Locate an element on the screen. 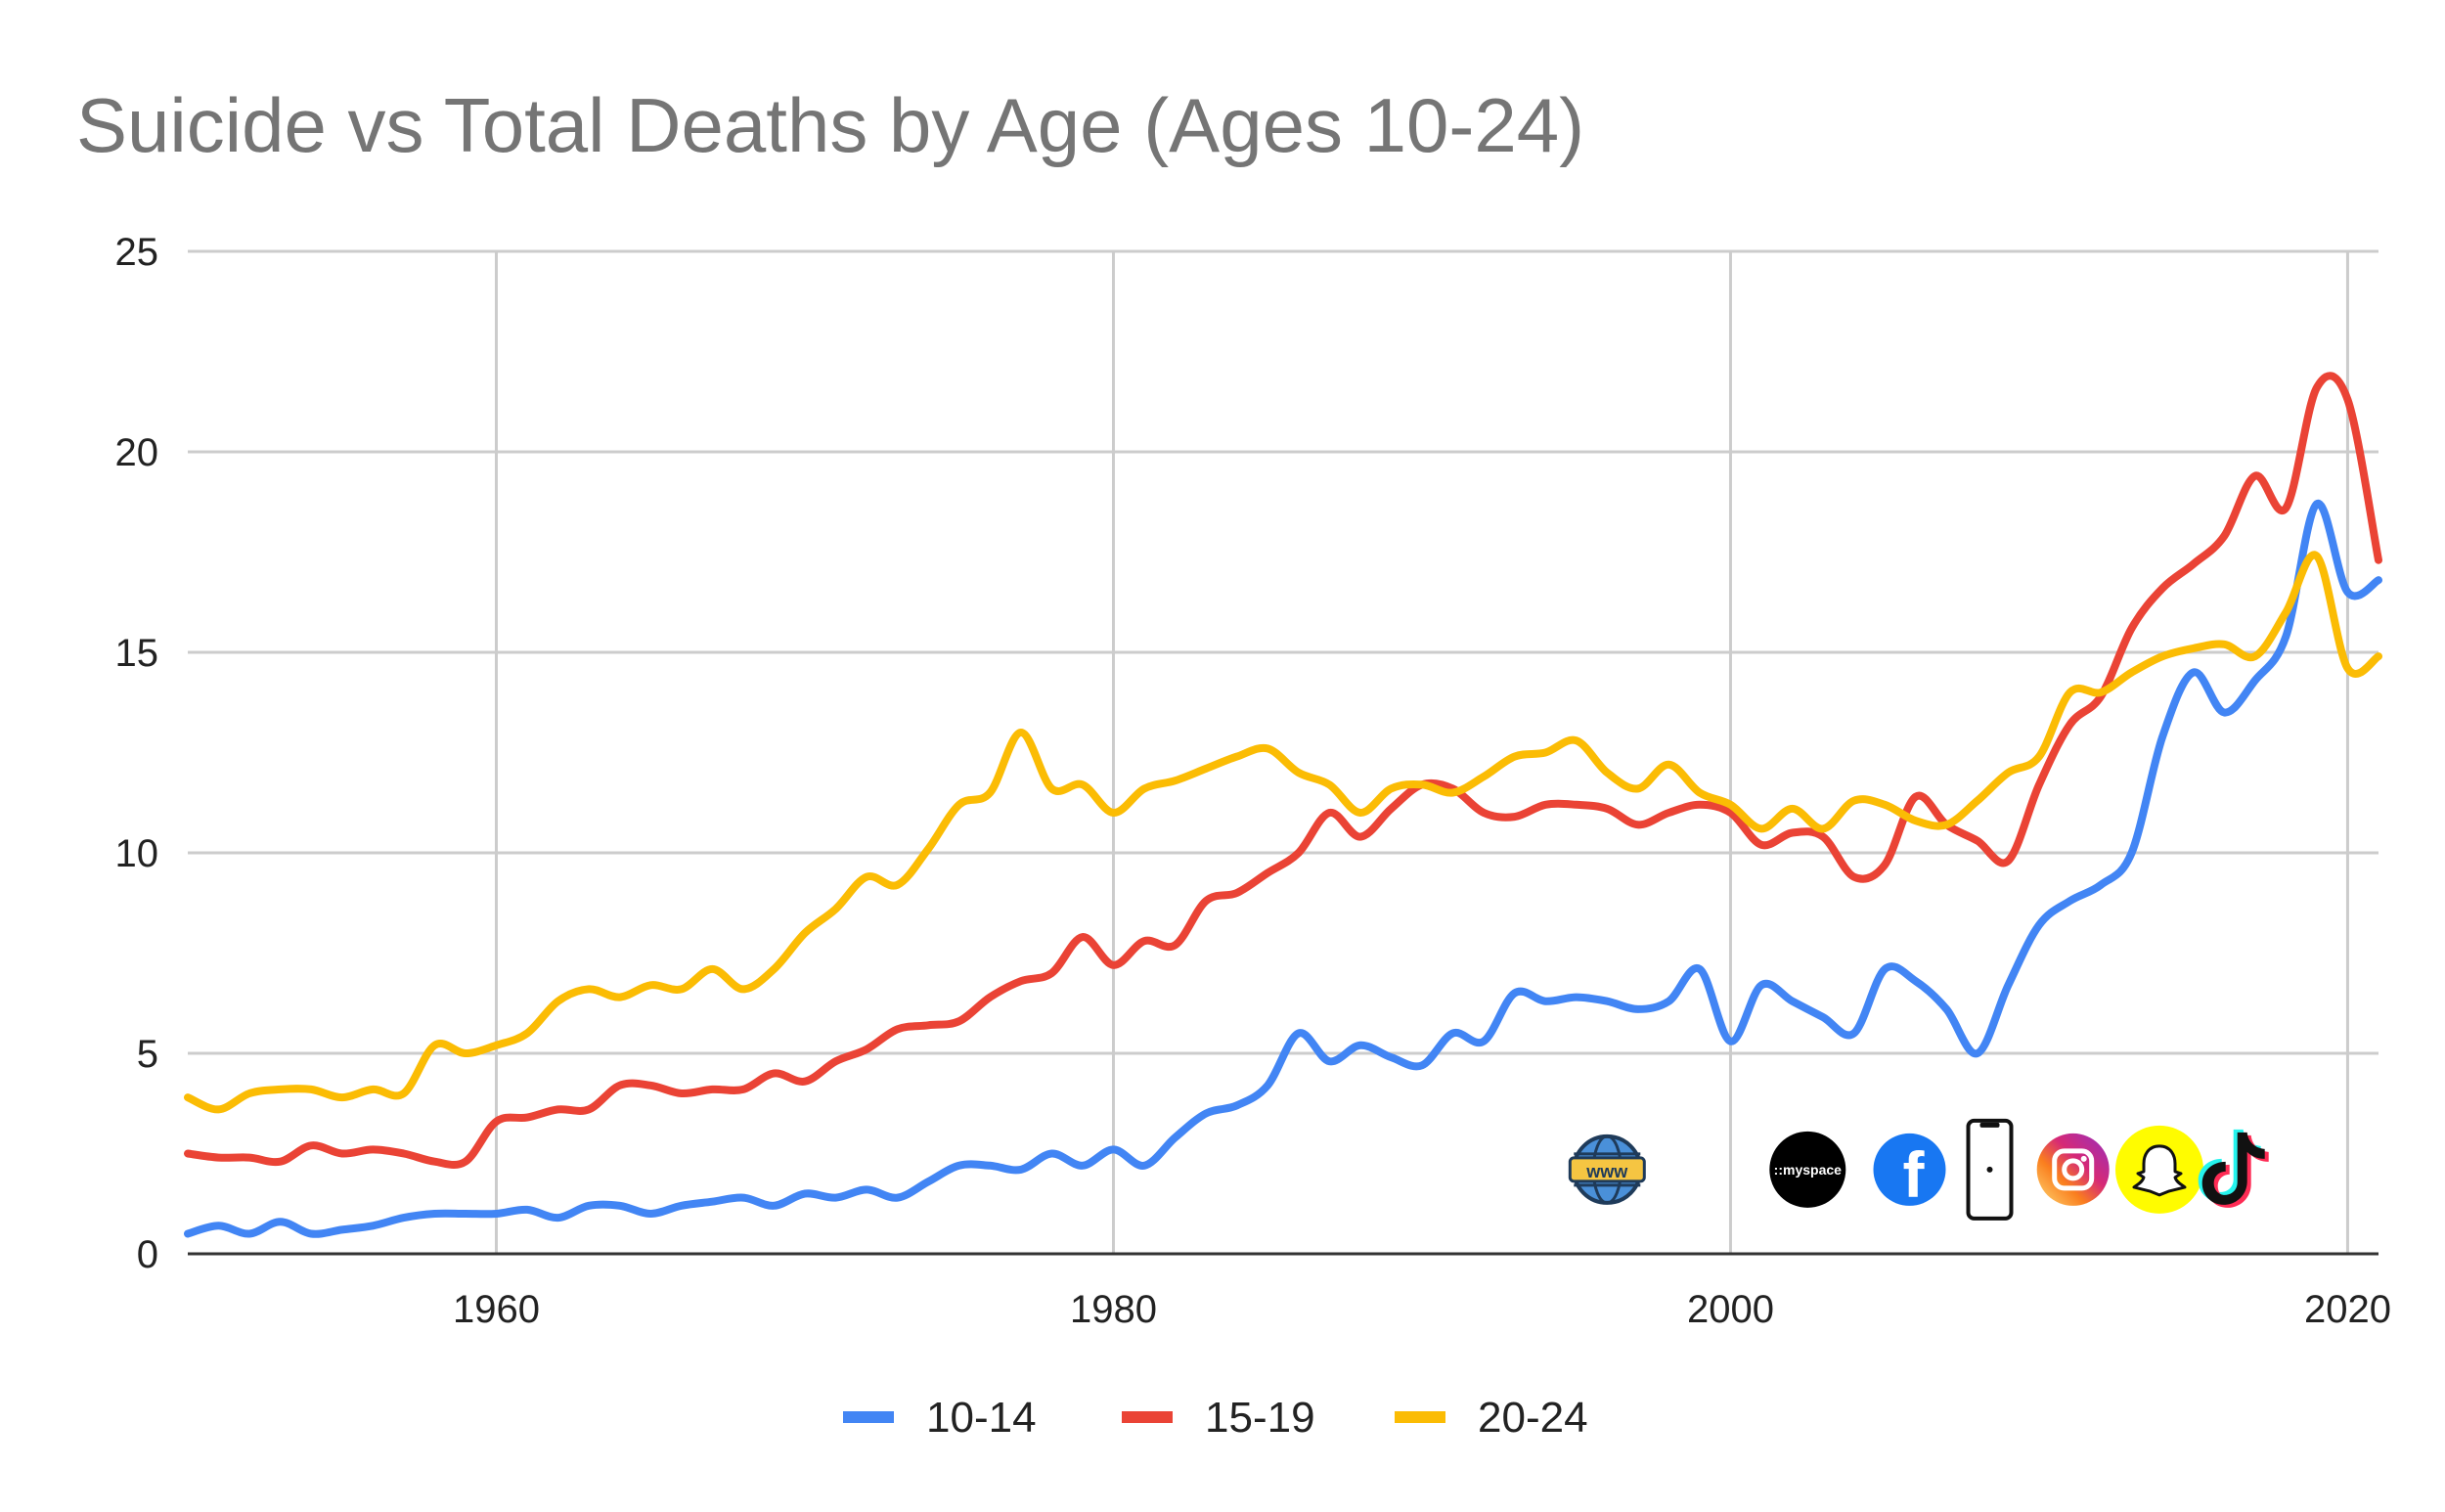  snapchat-icon is located at coordinates (2159, 1169).